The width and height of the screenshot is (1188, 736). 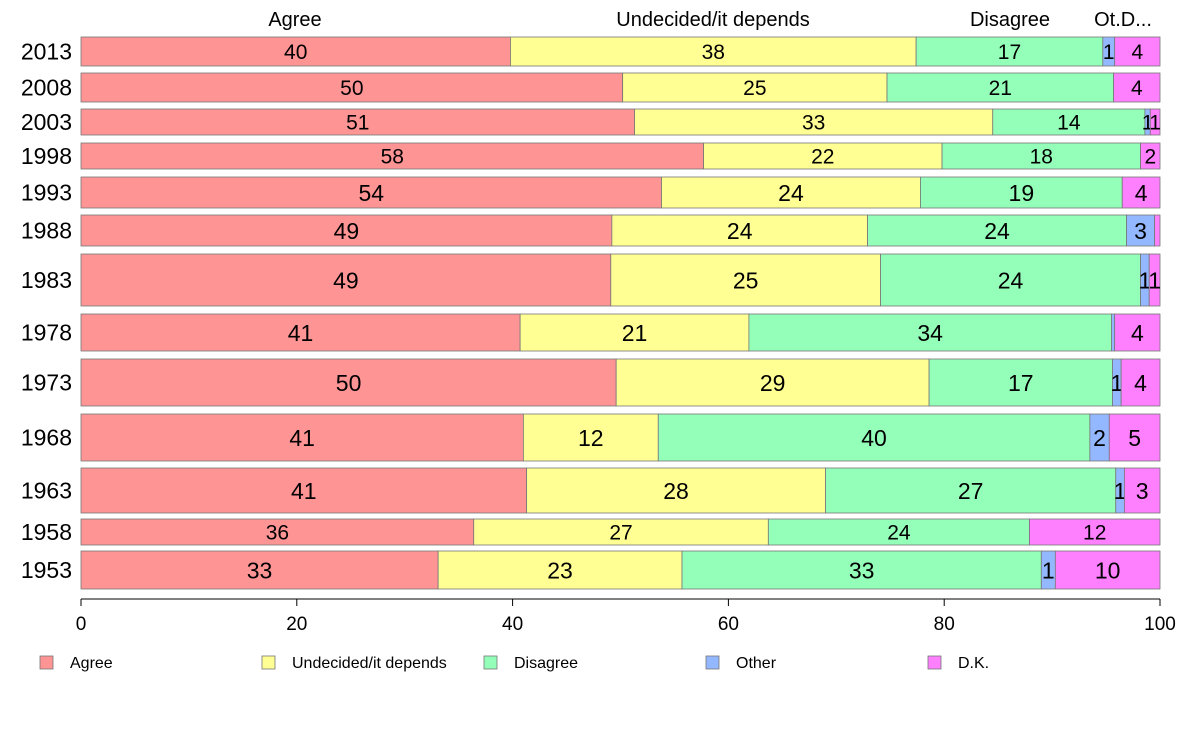 I want to click on data-label-2013-1: 38, so click(x=713, y=52).